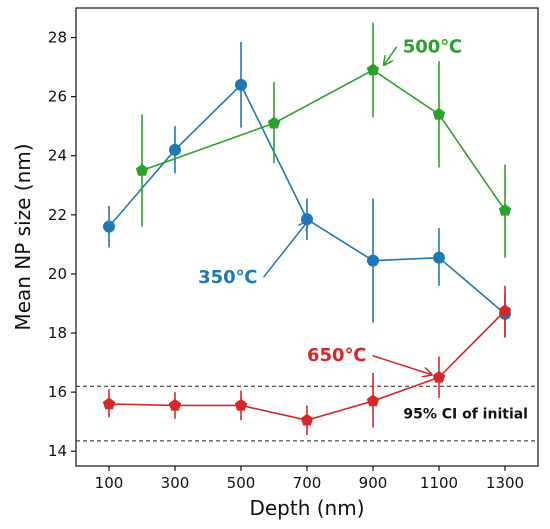  I want to click on y-tick-label: 16, so click(57, 392).